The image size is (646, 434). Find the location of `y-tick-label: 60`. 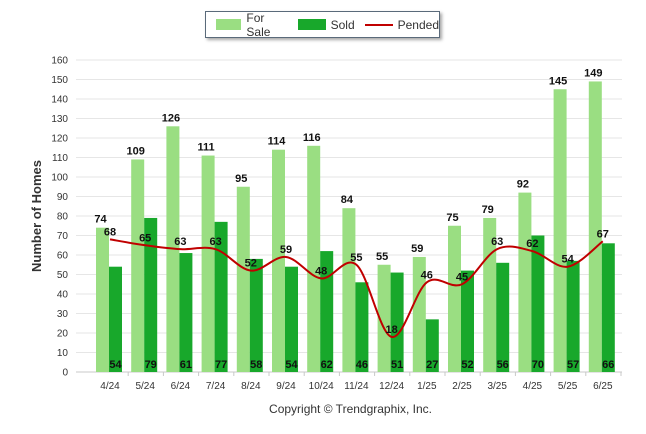

y-tick-label: 60 is located at coordinates (63, 256).